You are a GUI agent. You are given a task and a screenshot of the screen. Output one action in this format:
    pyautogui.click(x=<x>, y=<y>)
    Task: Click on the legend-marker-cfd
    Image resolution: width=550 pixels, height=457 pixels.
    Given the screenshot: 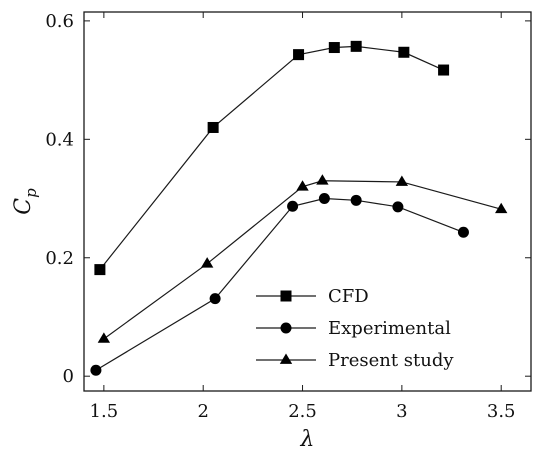 What is the action you would take?
    pyautogui.click(x=286, y=296)
    